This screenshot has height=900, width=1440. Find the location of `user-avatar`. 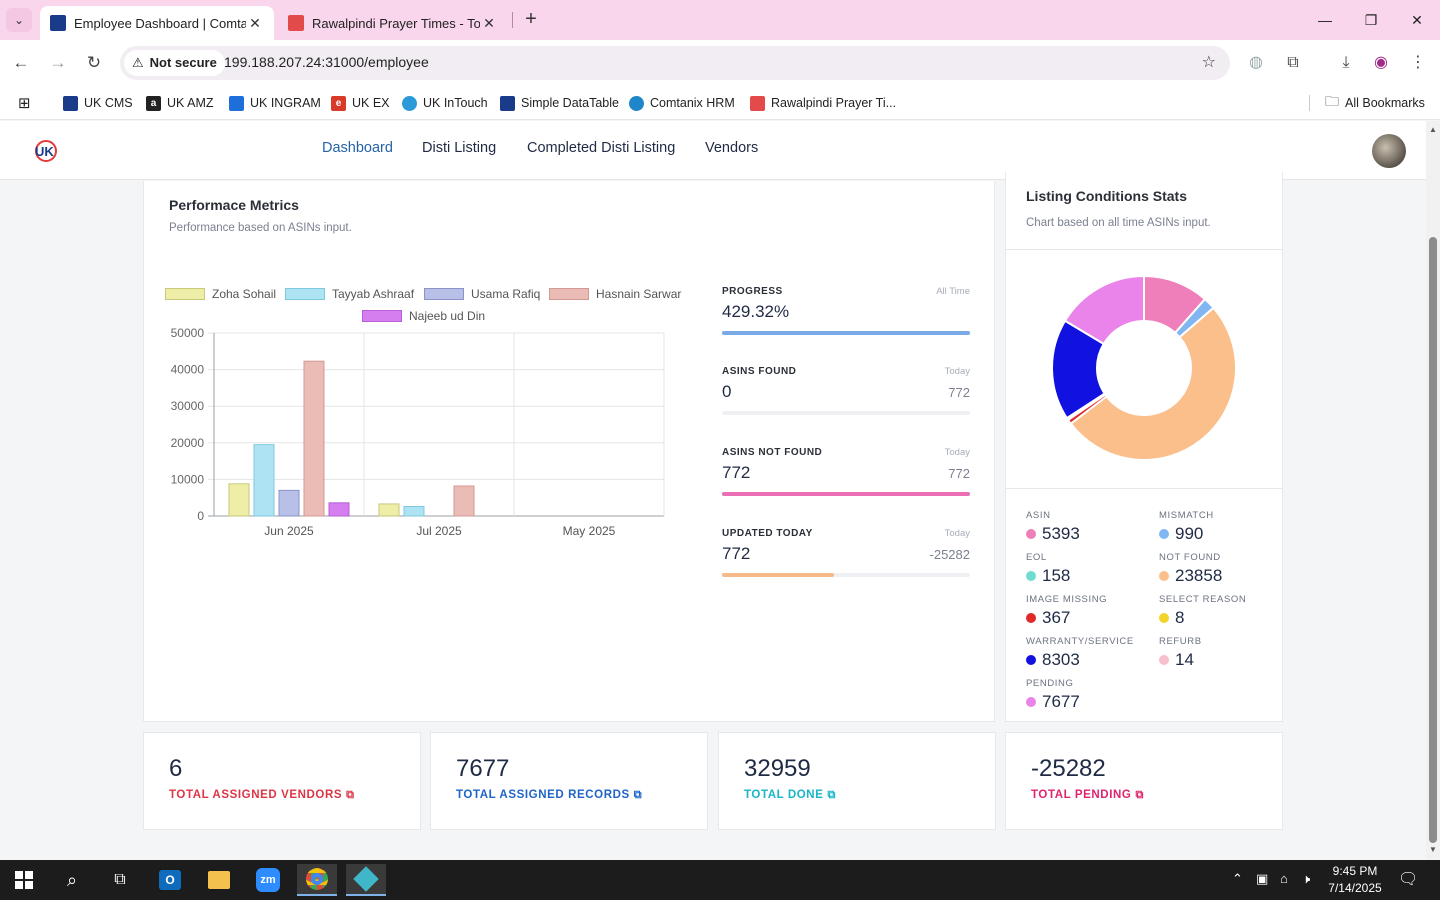

user-avatar is located at coordinates (1389, 151).